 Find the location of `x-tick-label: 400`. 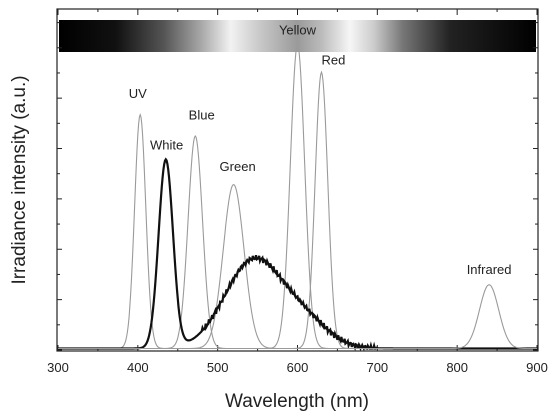

x-tick-label: 400 is located at coordinates (138, 367).